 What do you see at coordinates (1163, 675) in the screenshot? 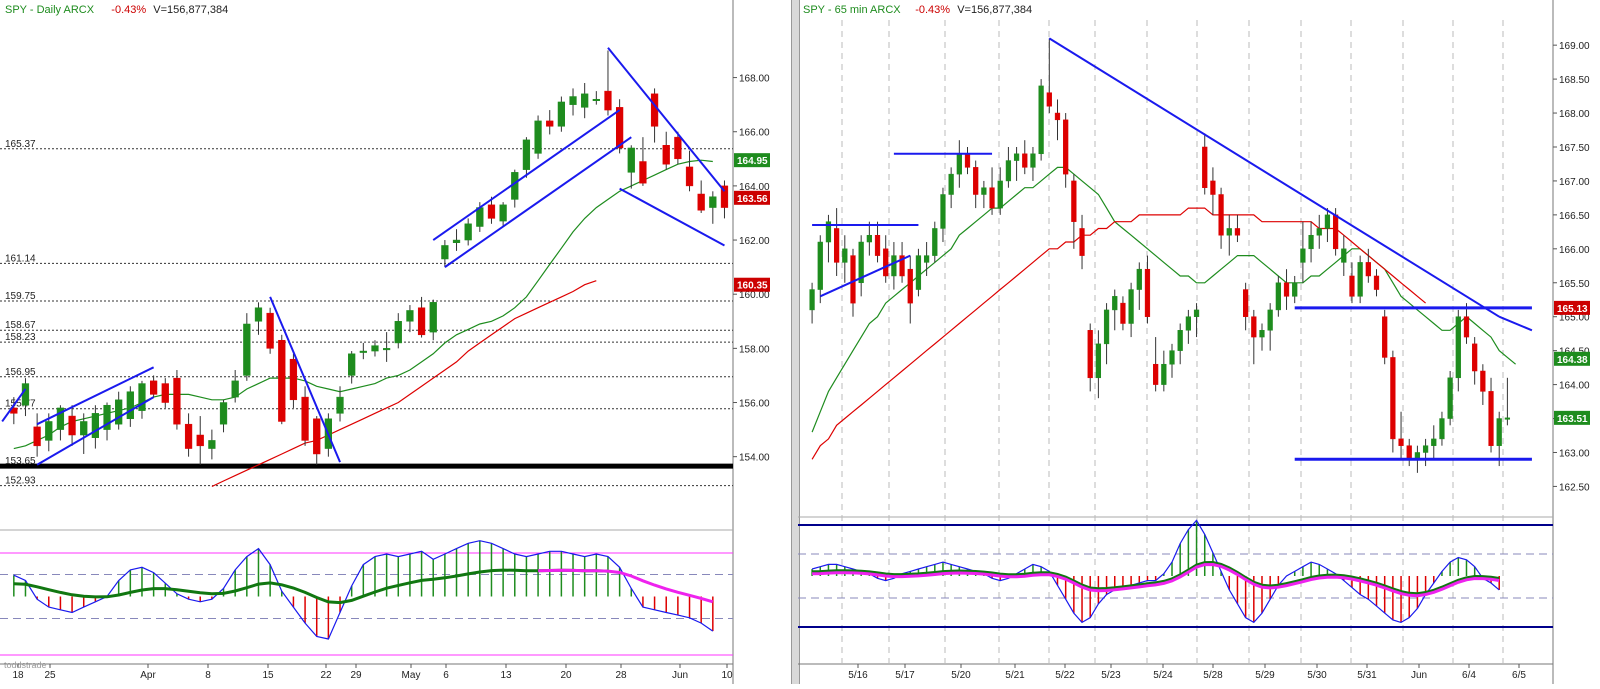
I see `x-tick-label: 5/24` at bounding box center [1163, 675].